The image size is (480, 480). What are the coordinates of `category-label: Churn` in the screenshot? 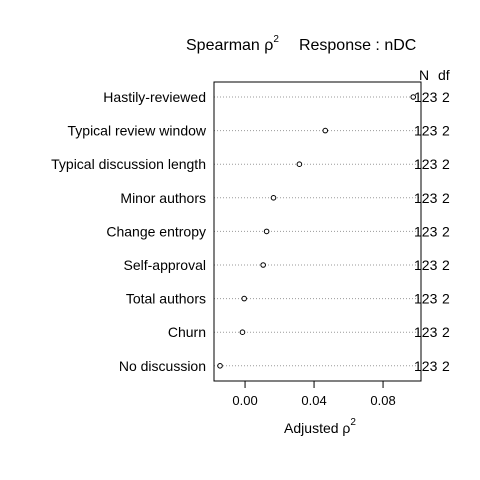 It's located at (187, 332).